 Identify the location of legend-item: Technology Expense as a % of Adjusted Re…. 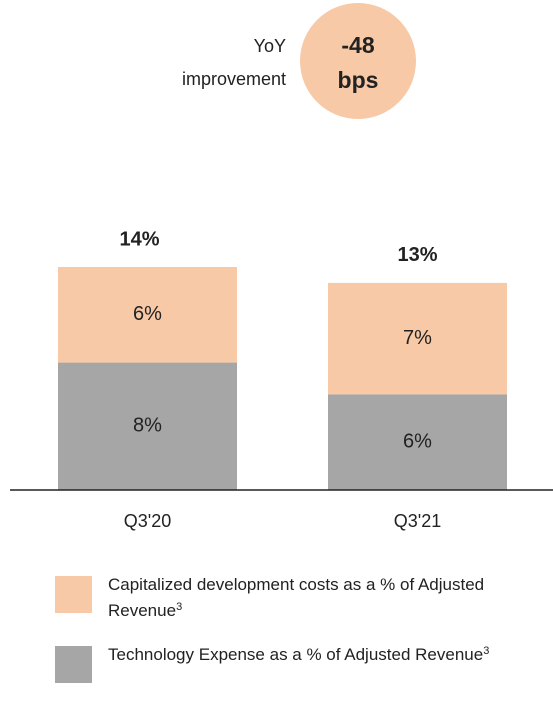
(304, 662).